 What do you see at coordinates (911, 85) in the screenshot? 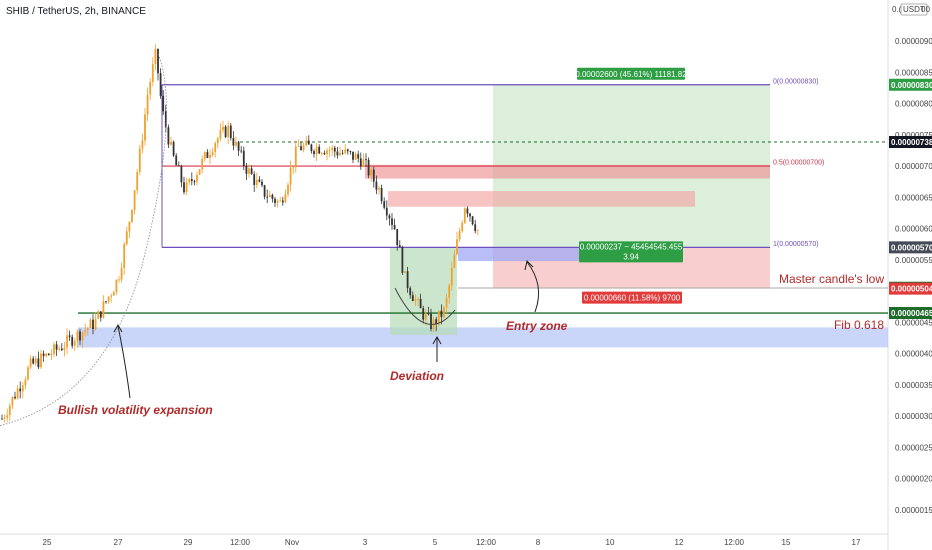
I see `price-badge-label: 0.00000830` at bounding box center [911, 85].